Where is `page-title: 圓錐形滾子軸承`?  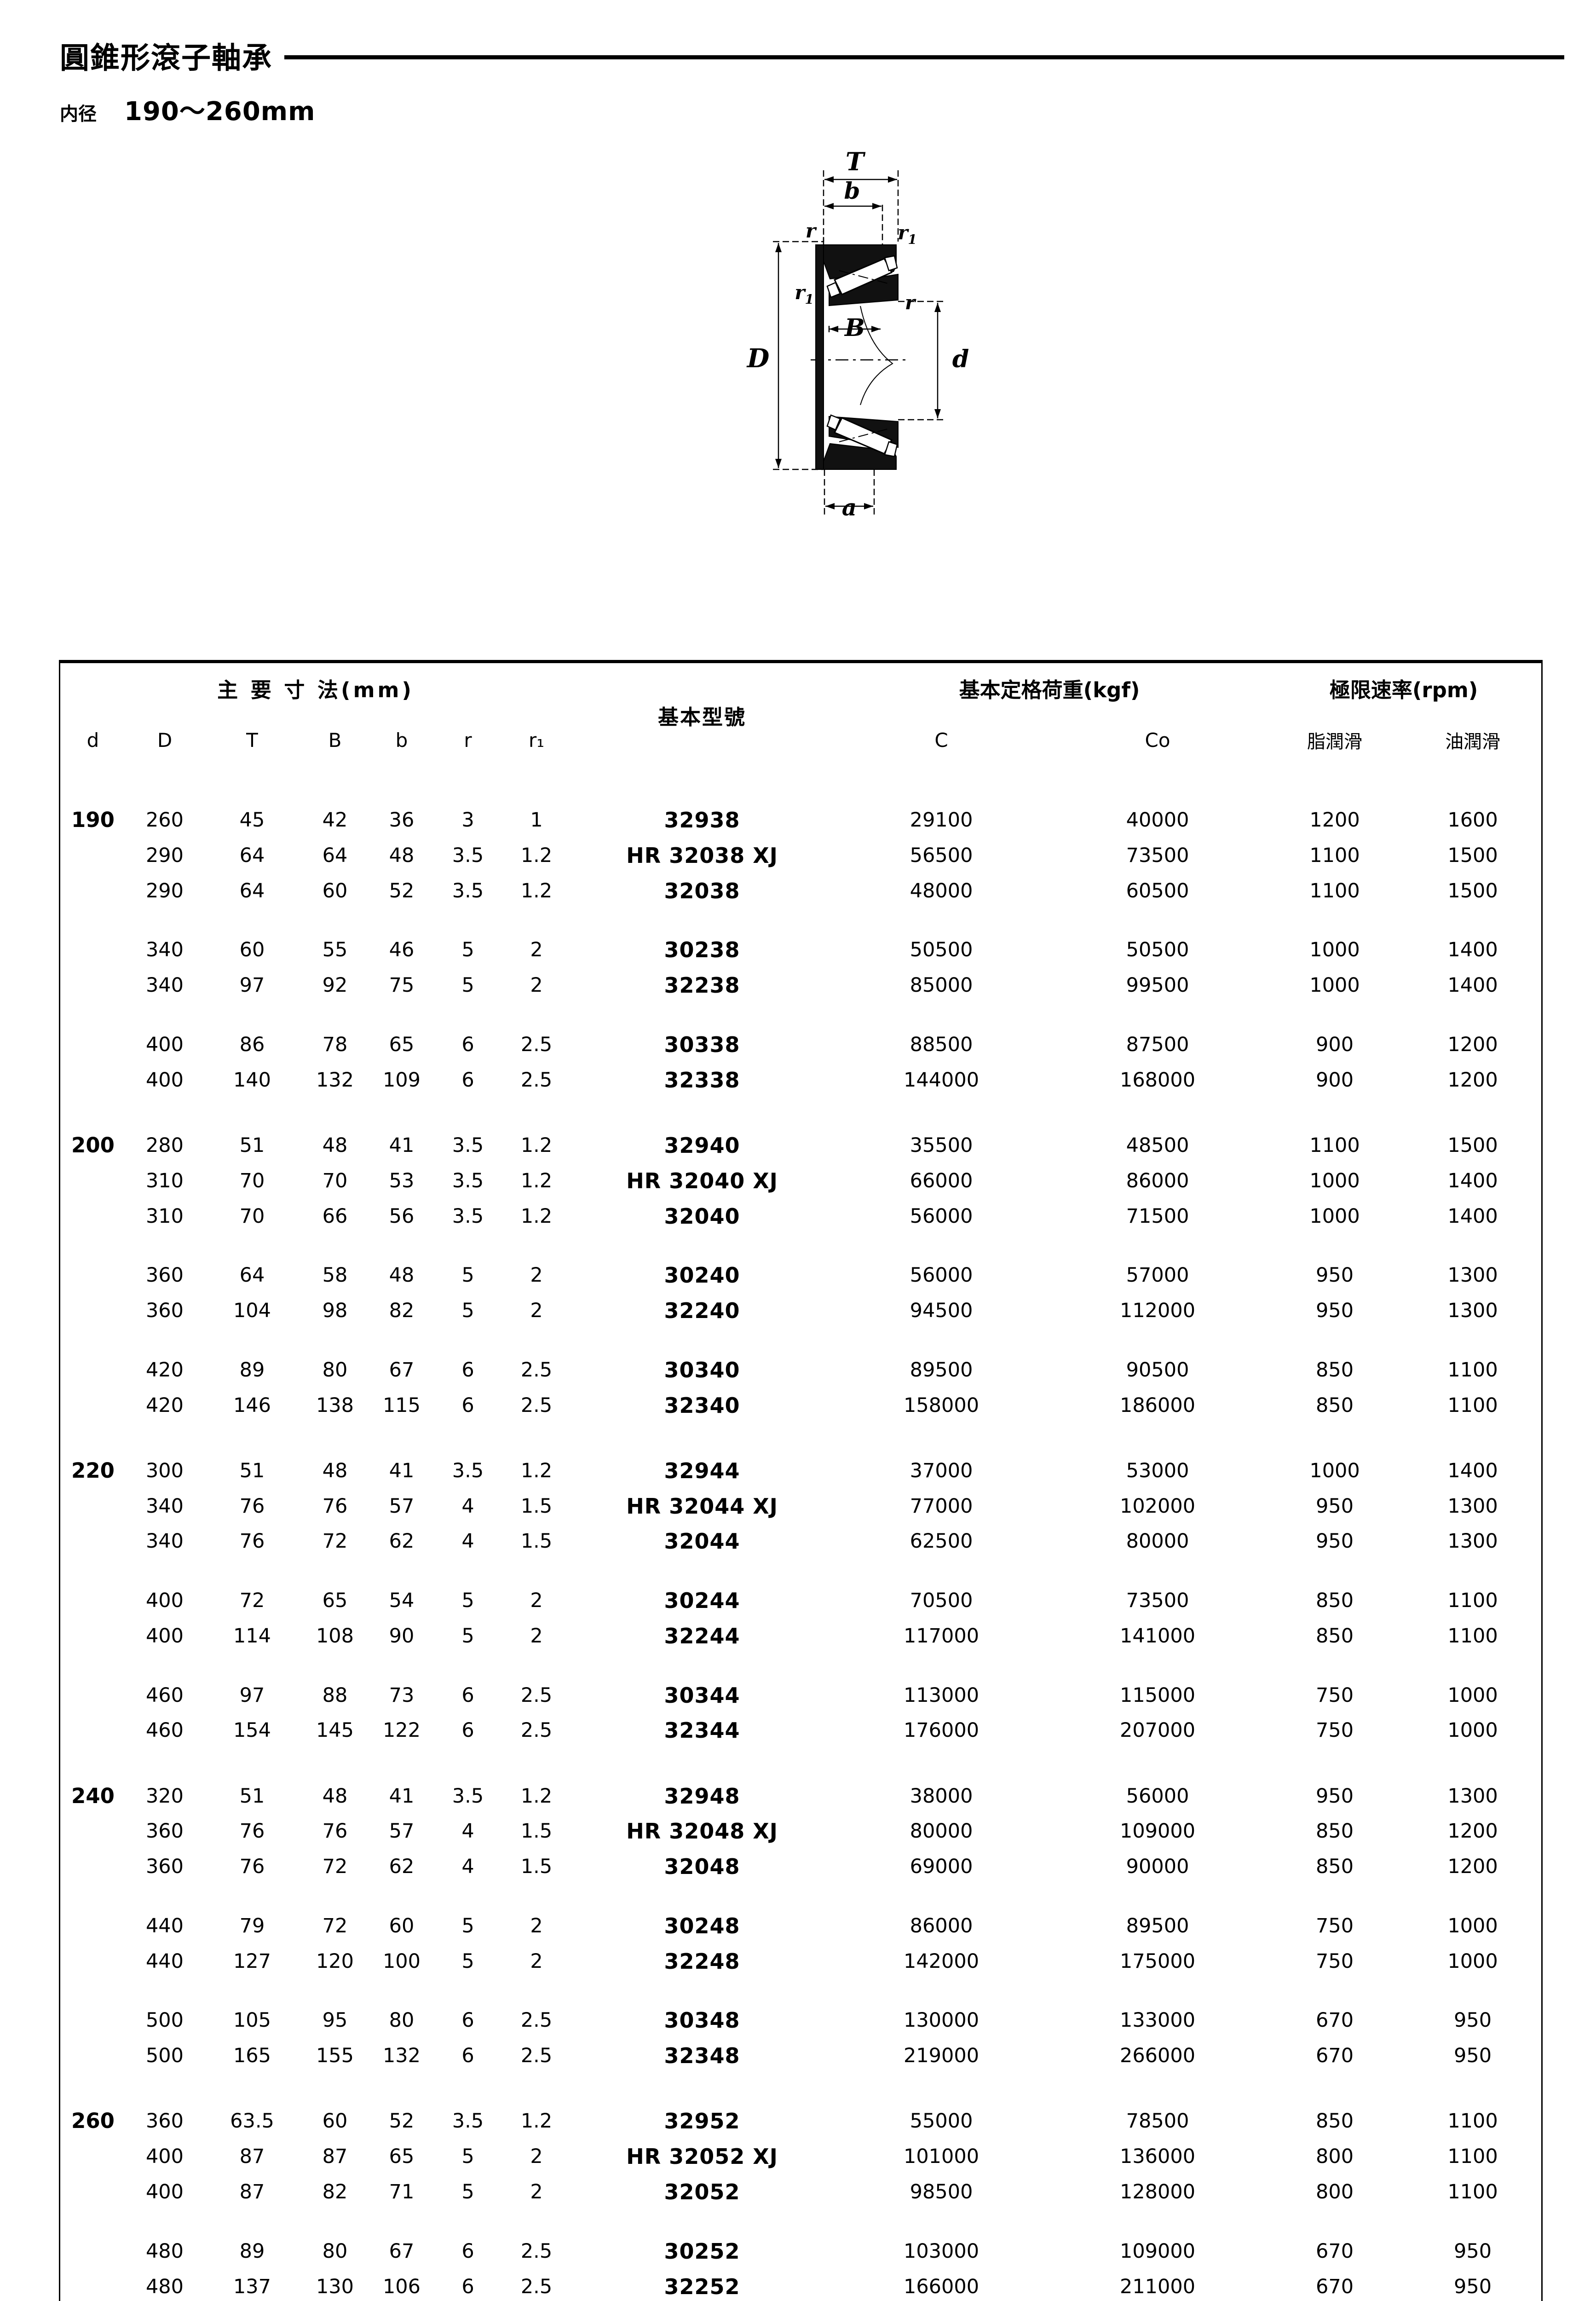 page-title: 圓錐形滾子軸承 is located at coordinates (166, 58).